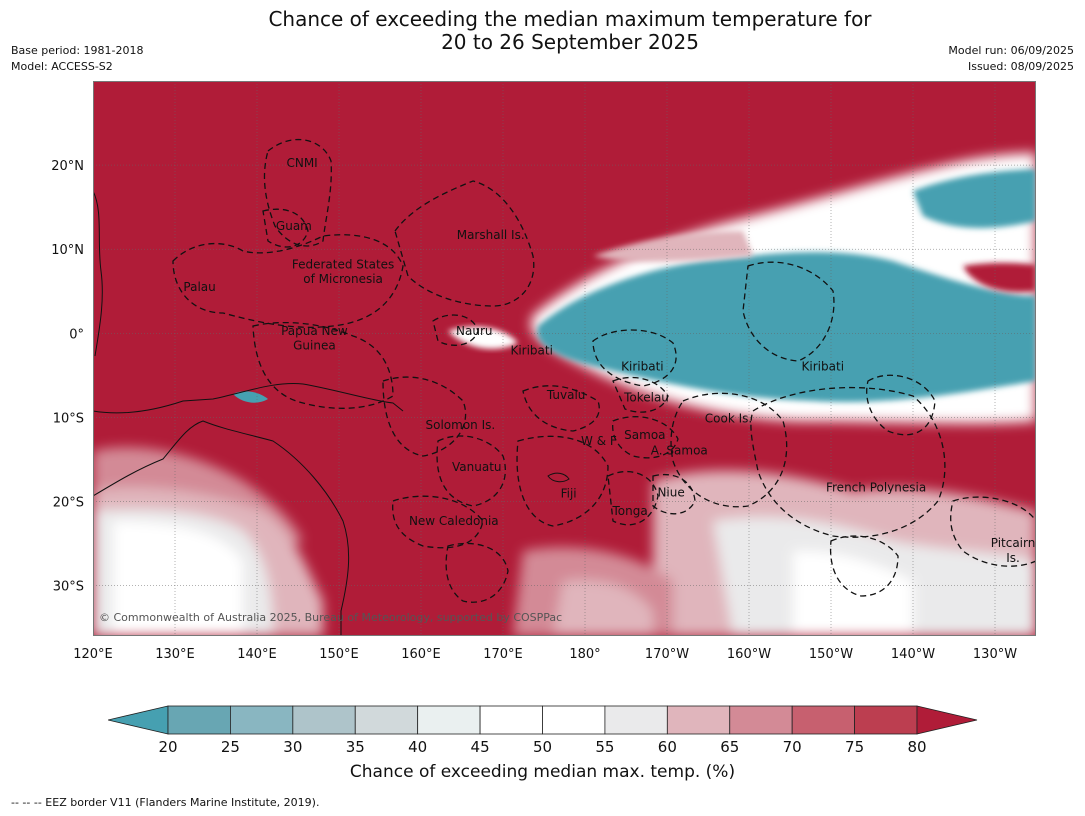 The image size is (1085, 816). Describe the element at coordinates (355, 747) in the screenshot. I see `colorbar-tick-label: 35` at that location.